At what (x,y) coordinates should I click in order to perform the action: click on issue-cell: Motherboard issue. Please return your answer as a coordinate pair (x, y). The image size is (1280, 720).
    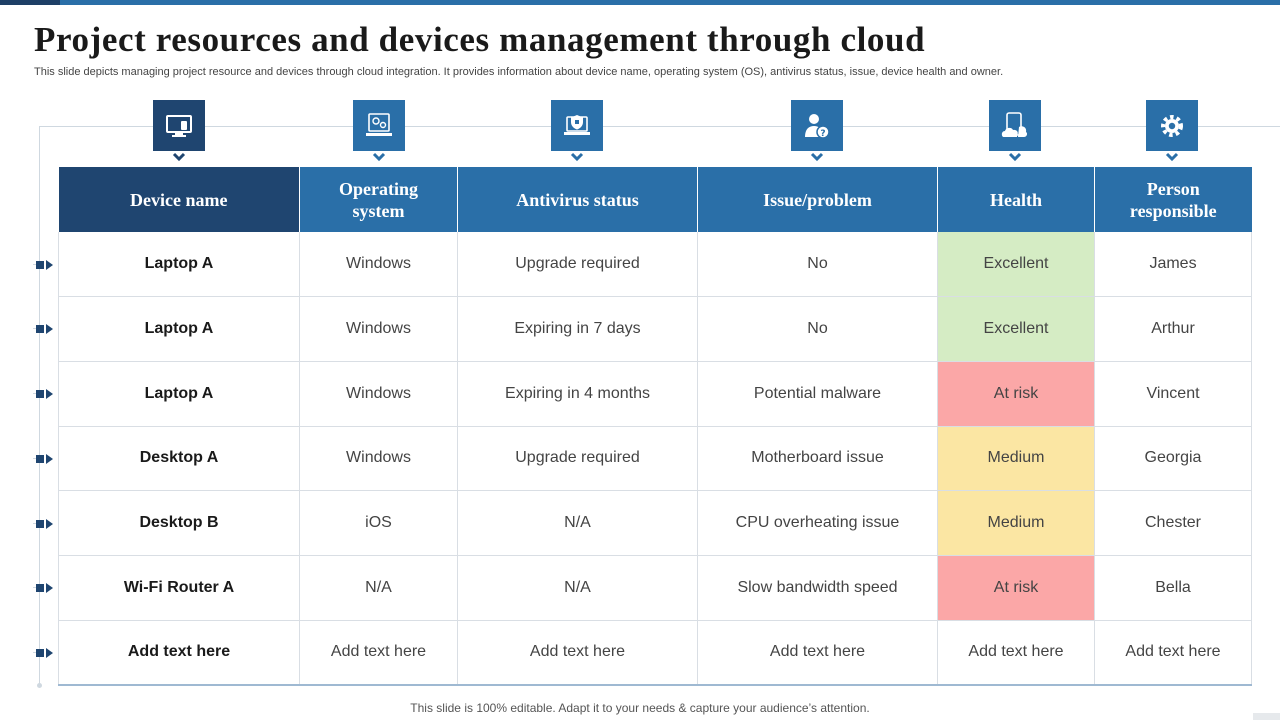
    Looking at the image, I should click on (817, 459).